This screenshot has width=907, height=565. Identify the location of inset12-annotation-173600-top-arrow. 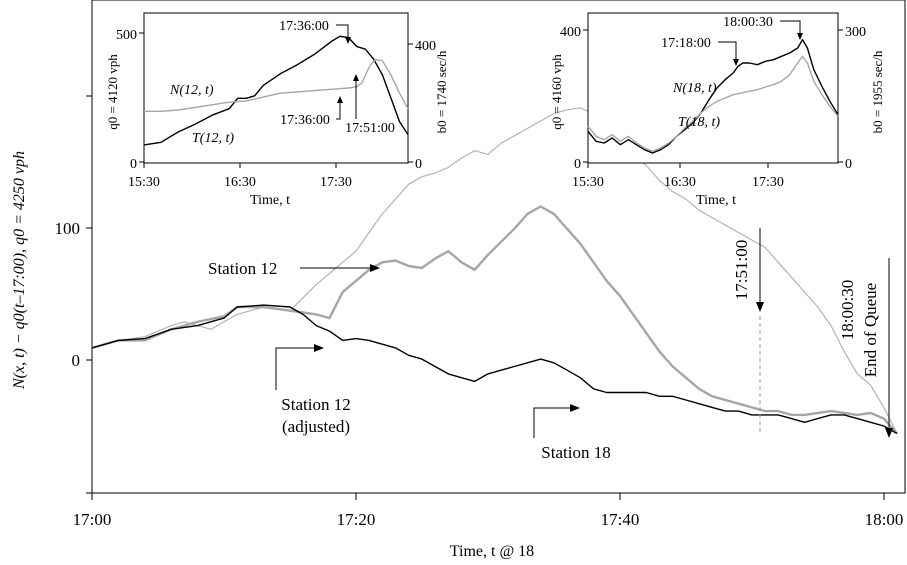
(342, 31).